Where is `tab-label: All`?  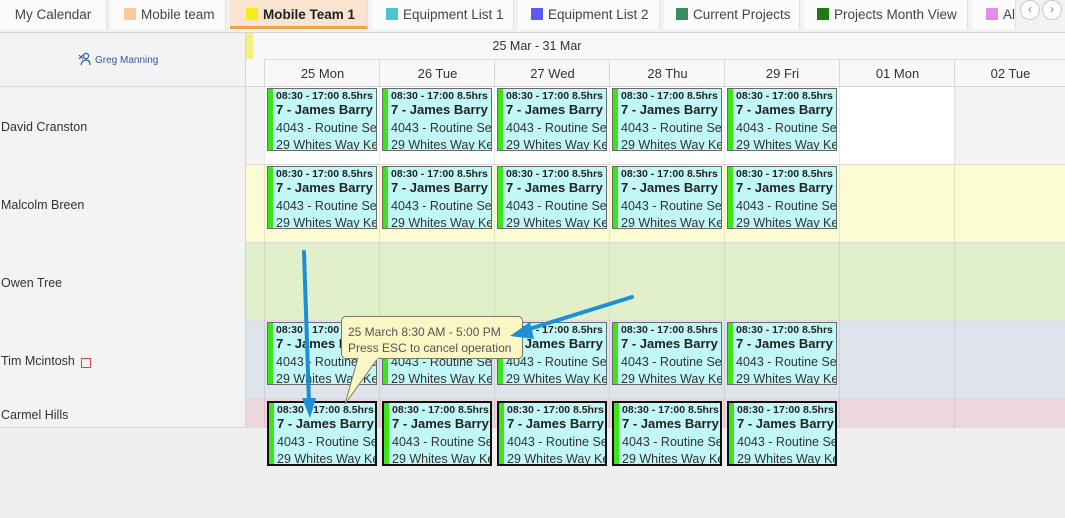 tab-label: All is located at coordinates (1009, 14).